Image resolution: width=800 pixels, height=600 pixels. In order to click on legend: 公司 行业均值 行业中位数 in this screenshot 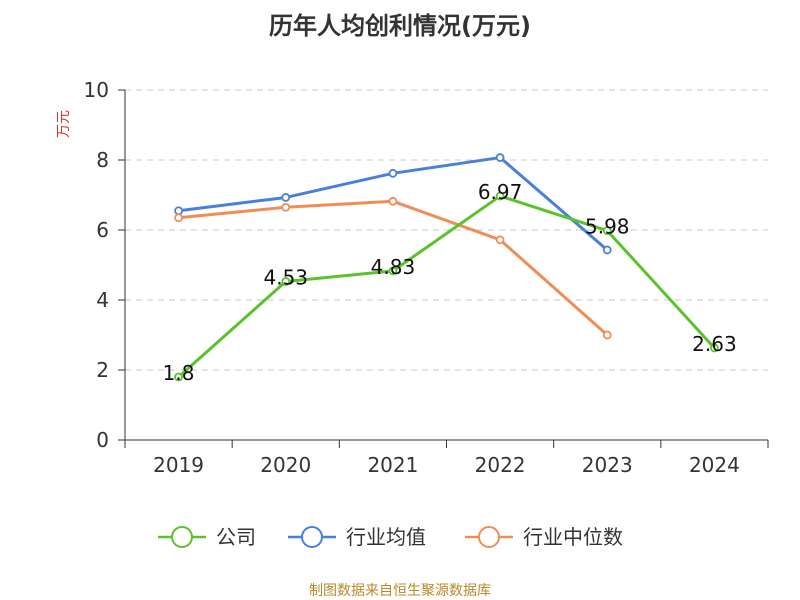, I will do `click(390, 537)`.